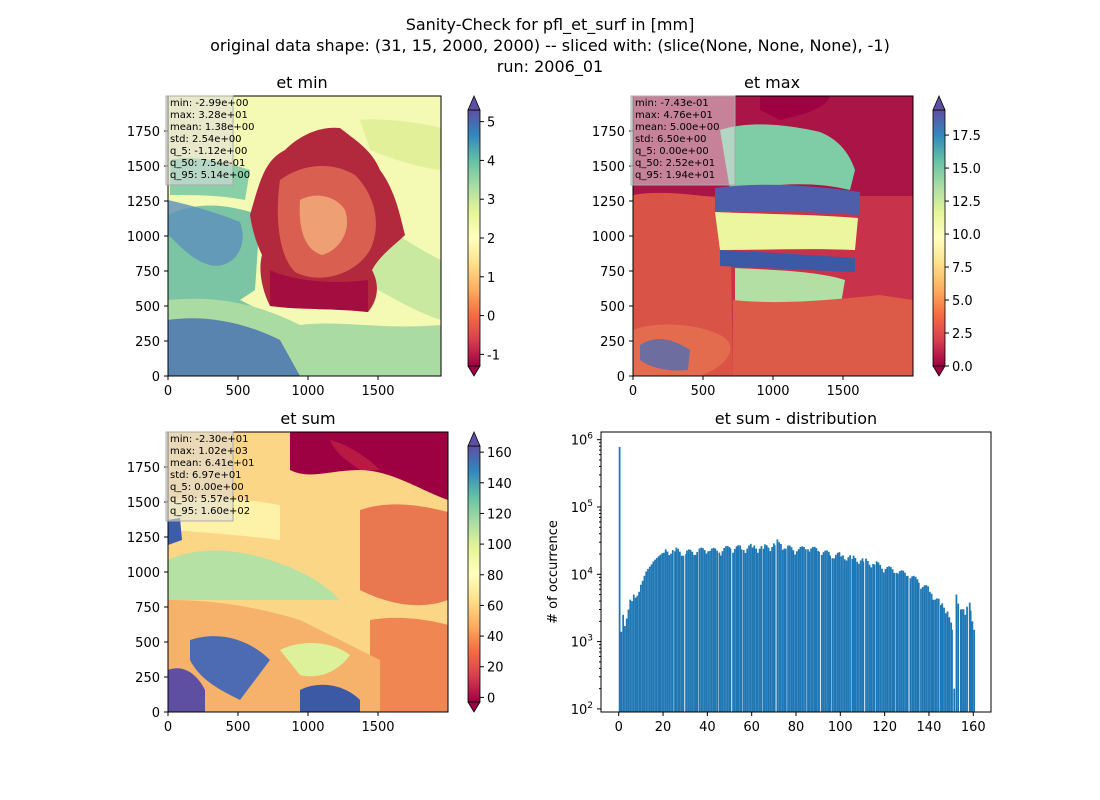 This screenshot has width=1100, height=800. Describe the element at coordinates (582, 709) in the screenshot. I see `y-tick-label: 102` at that location.